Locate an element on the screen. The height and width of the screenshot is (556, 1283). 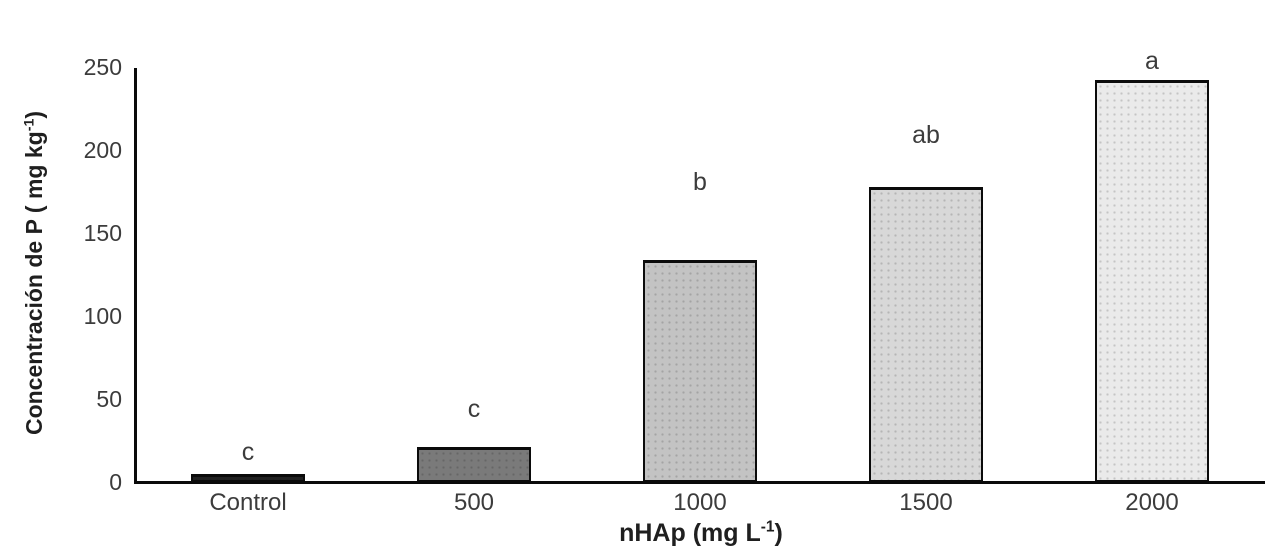
y-axis-tick-label: 250 is located at coordinates (102, 67).